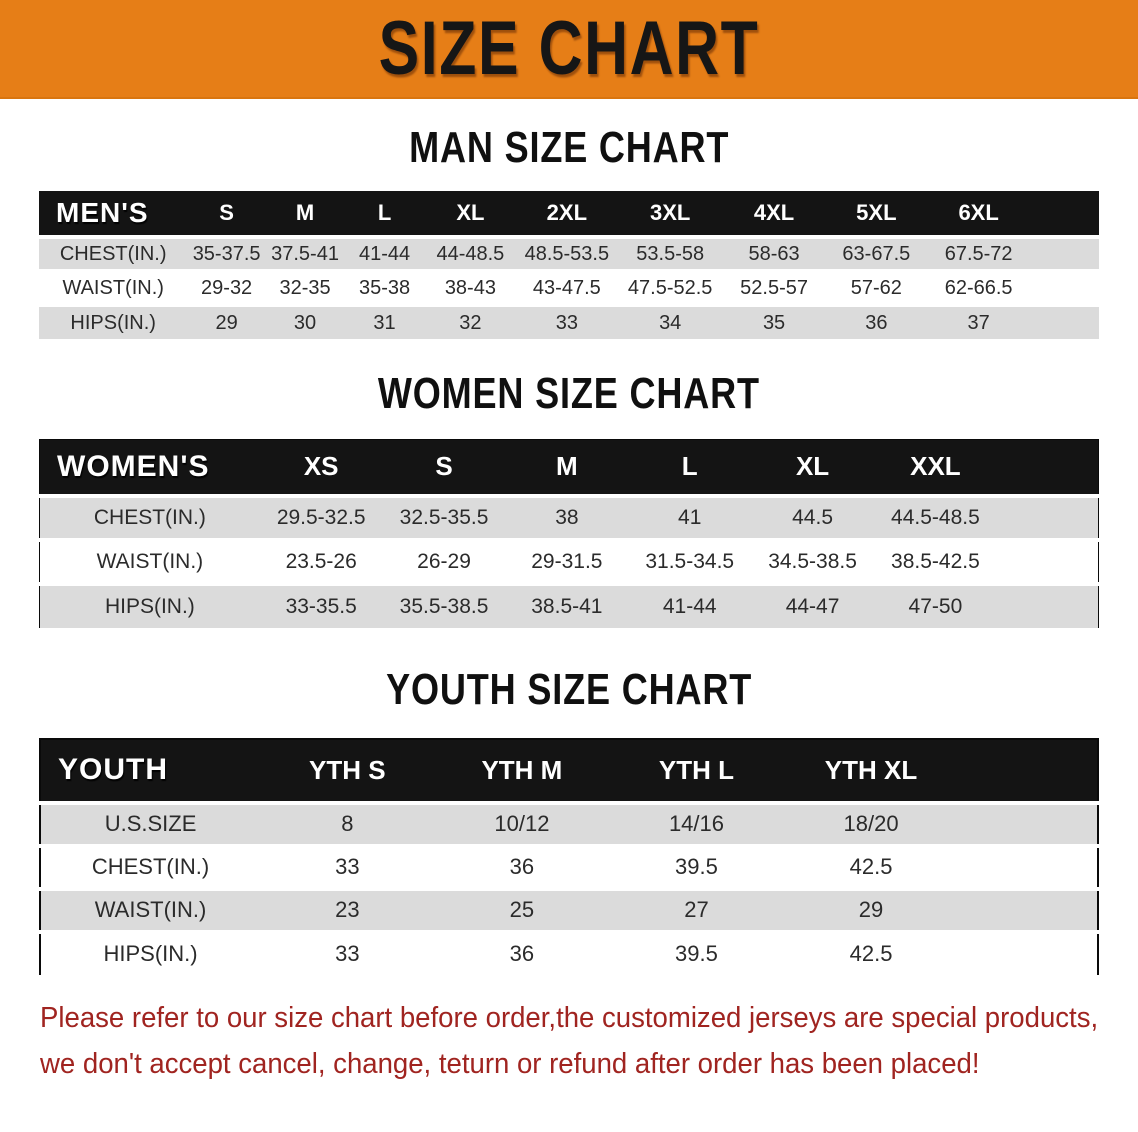 Image resolution: width=1138 pixels, height=1132 pixels. Describe the element at coordinates (149, 516) in the screenshot. I see `row-label: CHEST(IN.)` at that location.